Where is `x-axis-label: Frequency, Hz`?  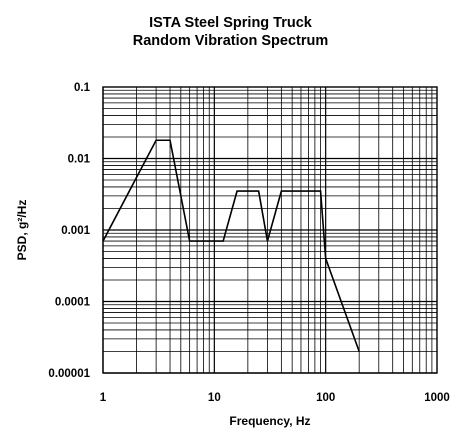
x-axis-label: Frequency, Hz is located at coordinates (269, 421).